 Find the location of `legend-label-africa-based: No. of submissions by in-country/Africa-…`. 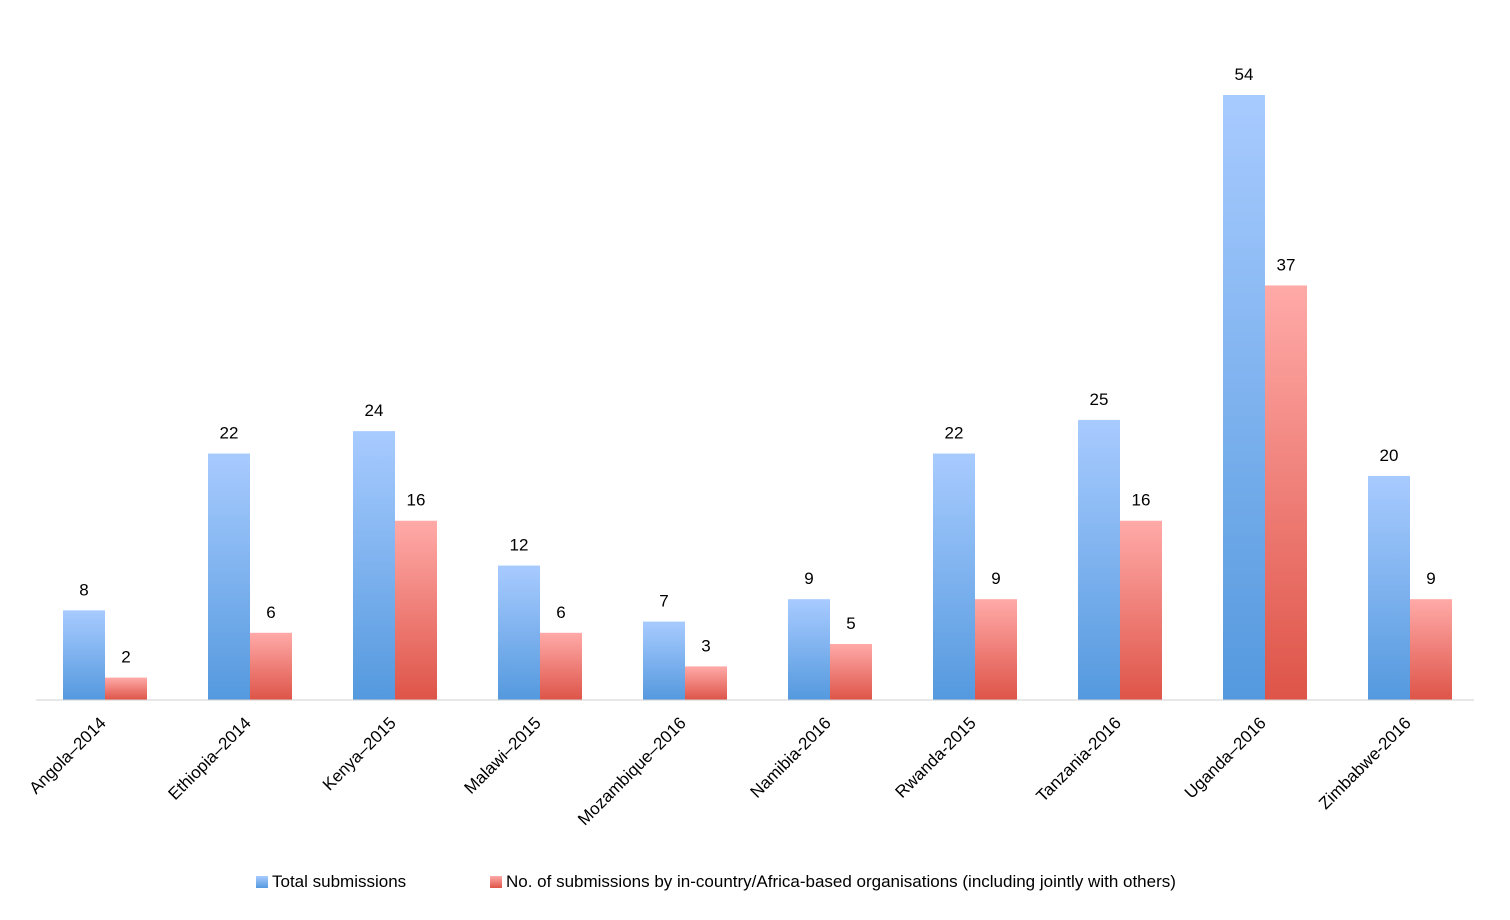

legend-label-africa-based: No. of submissions by in-country/Africa-… is located at coordinates (841, 881).